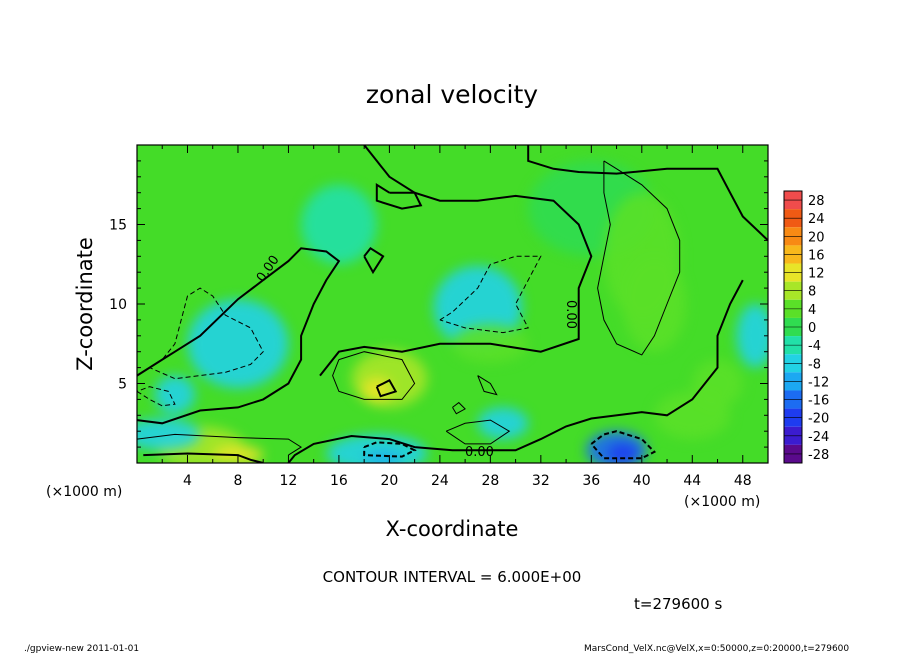 The image size is (904, 654). I want to click on y-axis-label: Z-coordinate, so click(85, 304).